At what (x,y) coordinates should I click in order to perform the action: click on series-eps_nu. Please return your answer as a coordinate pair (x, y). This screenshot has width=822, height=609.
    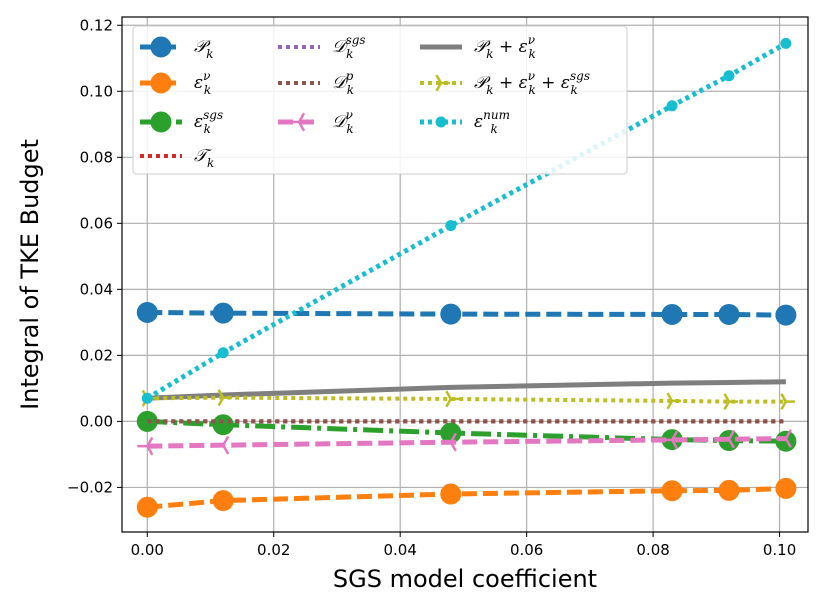
    Looking at the image, I should click on (466, 497).